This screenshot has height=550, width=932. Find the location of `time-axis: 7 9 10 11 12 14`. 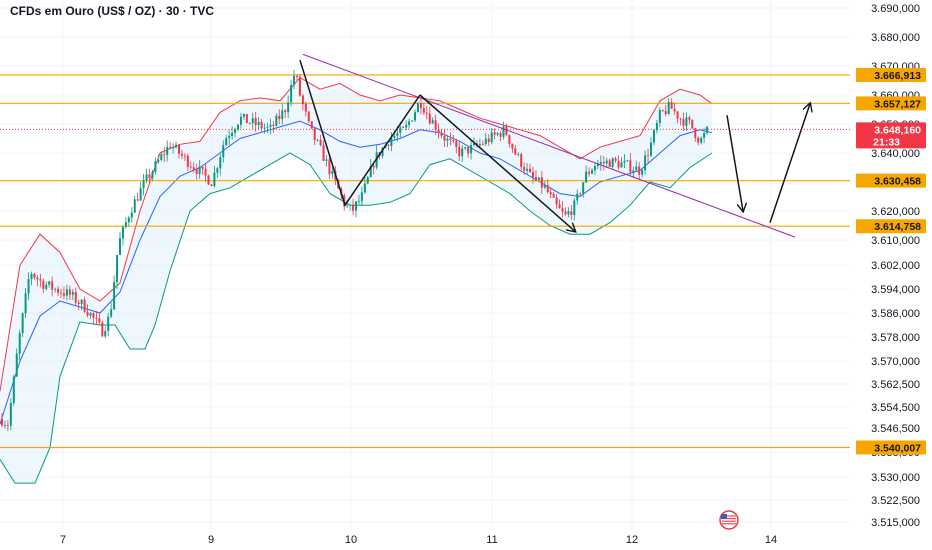

time-axis: 7 9 10 11 12 14 is located at coordinates (418, 540).